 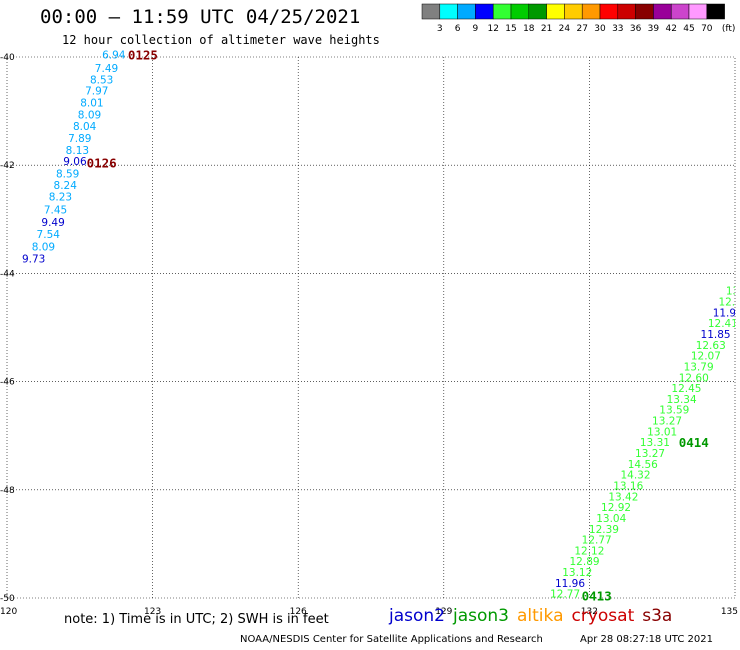 I want to click on swh-data-point: 12.89, so click(x=585, y=562).